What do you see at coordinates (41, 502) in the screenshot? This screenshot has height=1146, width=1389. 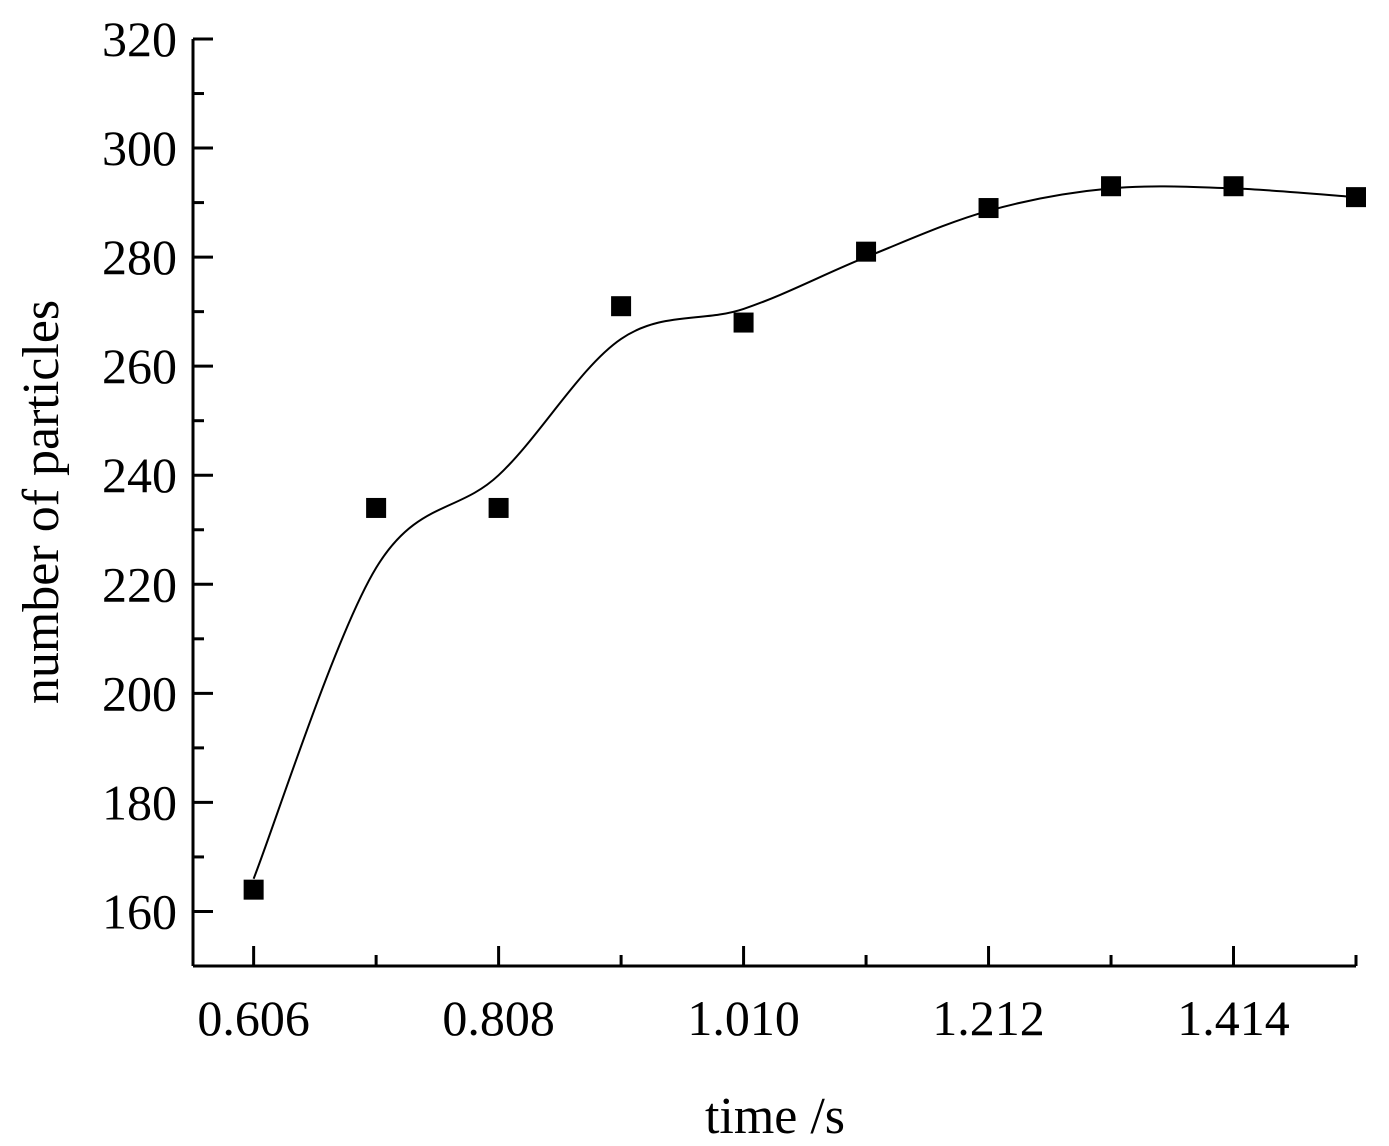 I see `y-axis-title: number of particles` at bounding box center [41, 502].